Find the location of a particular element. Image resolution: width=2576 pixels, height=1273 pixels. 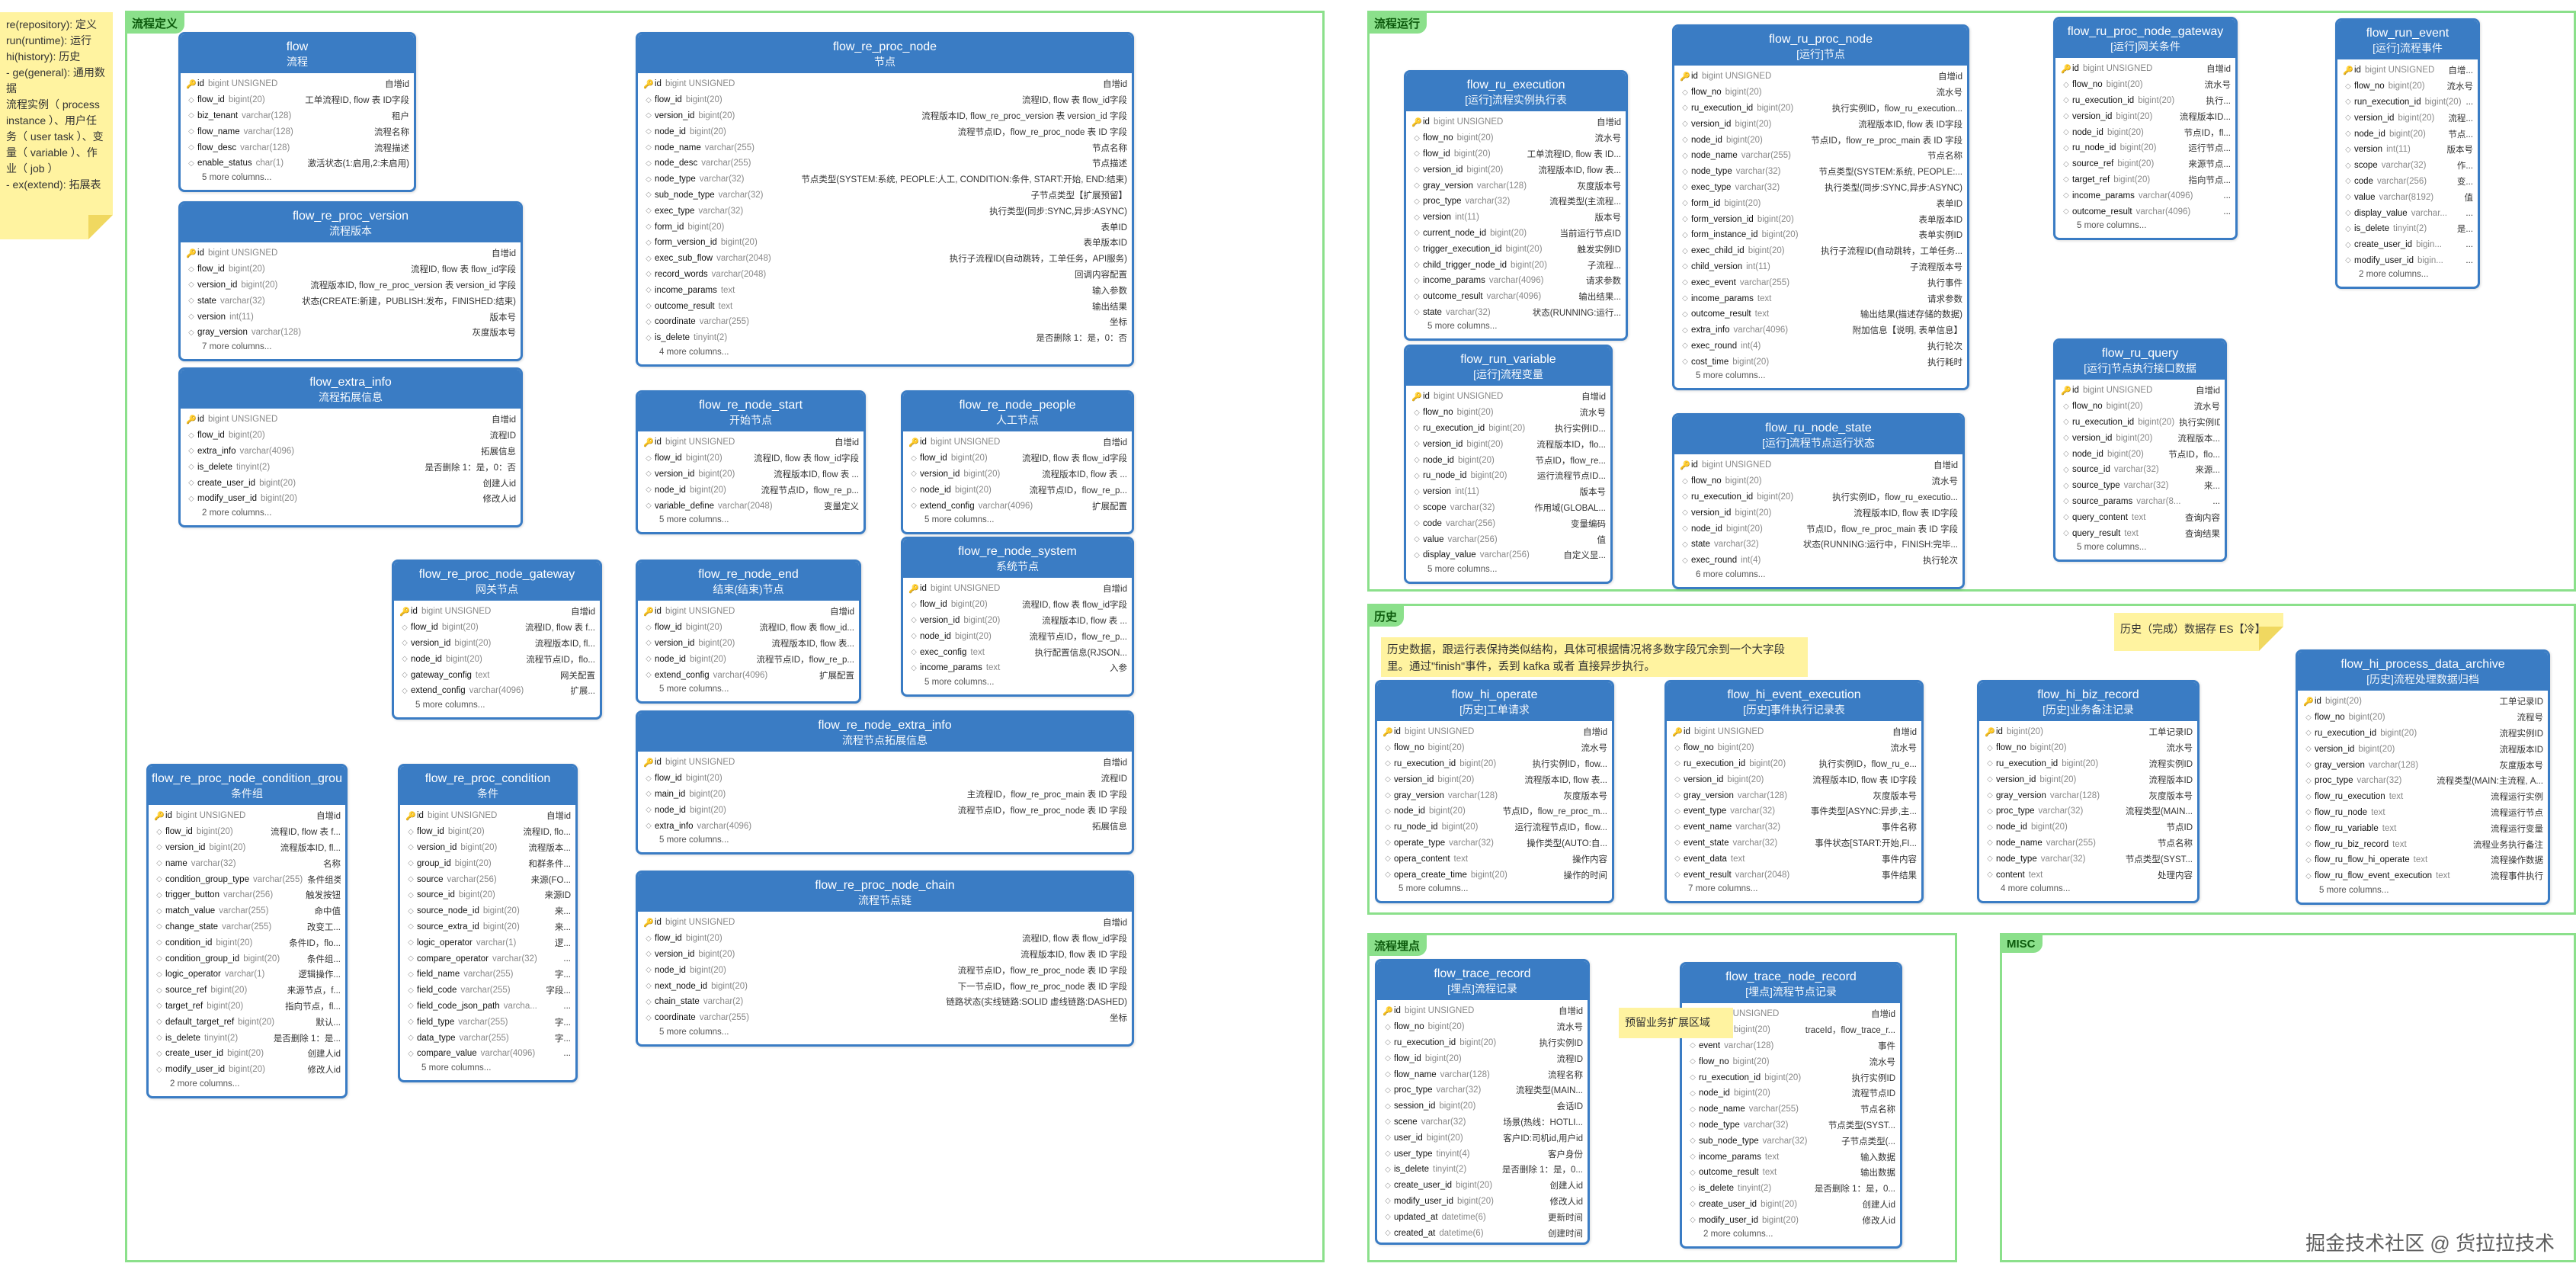

table-field-row: ◇ node_id bigint(20) 流程节点ID is located at coordinates (1791, 1093).